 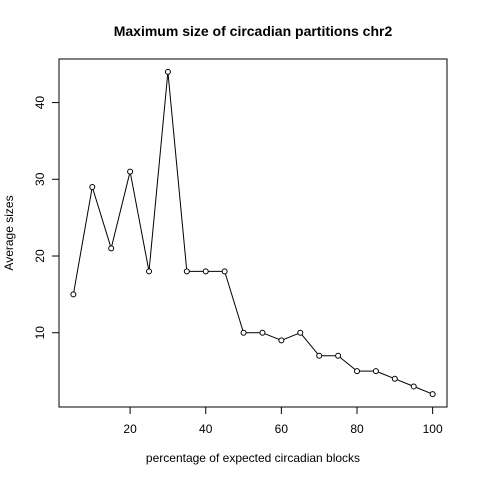 I want to click on y-axis: 10 20 30 40, so click(x=46, y=218).